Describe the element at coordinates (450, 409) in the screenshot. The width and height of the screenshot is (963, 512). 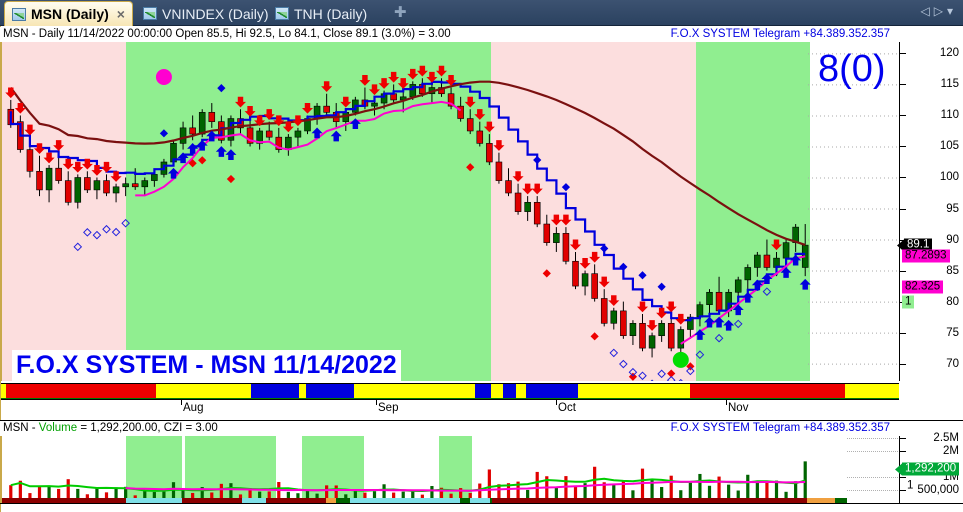
I see `date-axis: Aug Sep Oct Nov` at that location.